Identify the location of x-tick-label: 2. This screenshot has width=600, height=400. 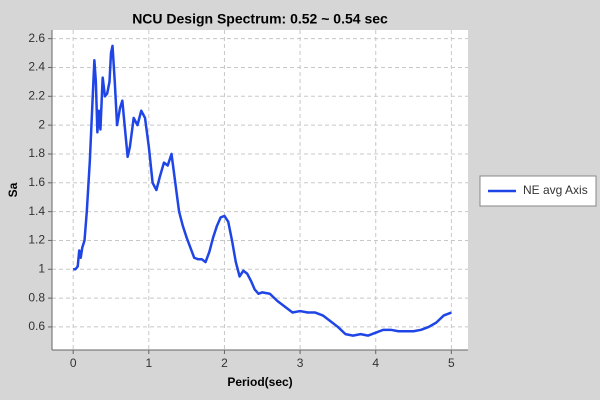
(224, 363).